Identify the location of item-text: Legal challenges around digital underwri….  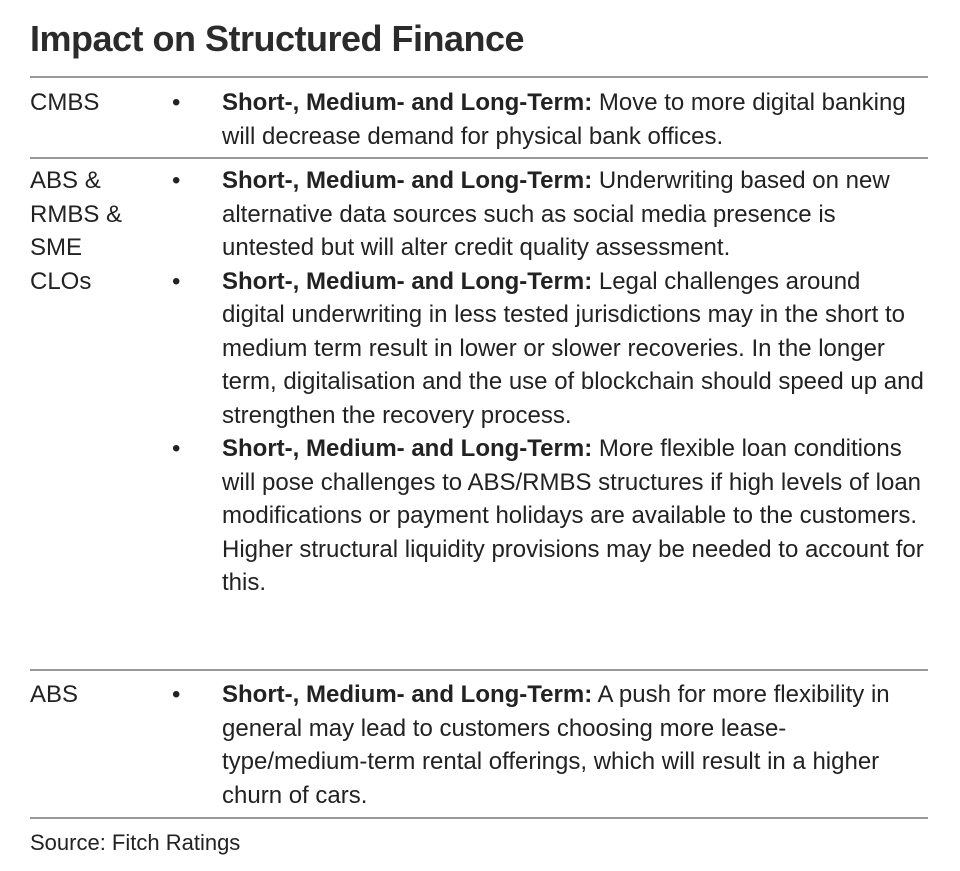
(573, 348).